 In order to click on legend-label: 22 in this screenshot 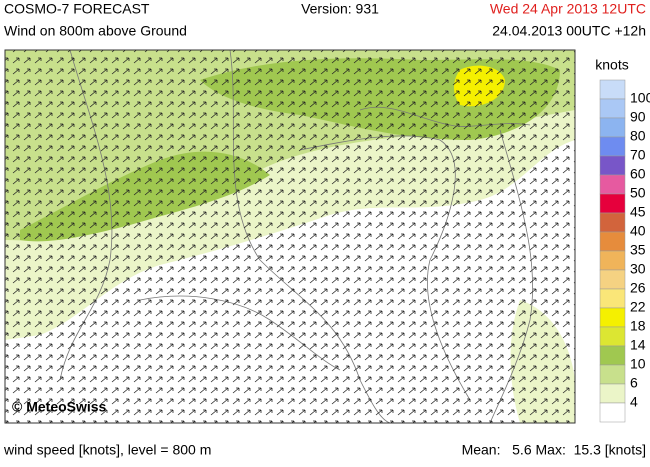, I will do `click(638, 307)`.